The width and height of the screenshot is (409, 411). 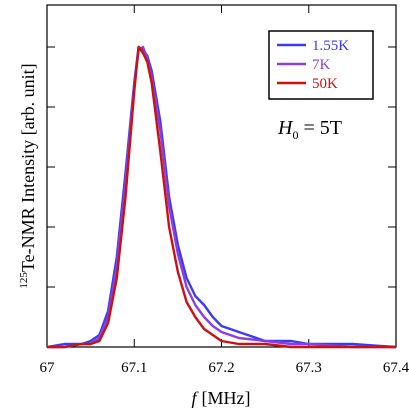 I want to click on legend-label: 7K, so click(x=321, y=65).